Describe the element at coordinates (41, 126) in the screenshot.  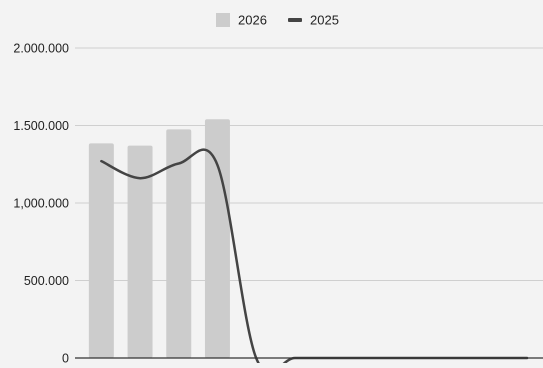
I see `y-tick-label: 1.500.000` at that location.